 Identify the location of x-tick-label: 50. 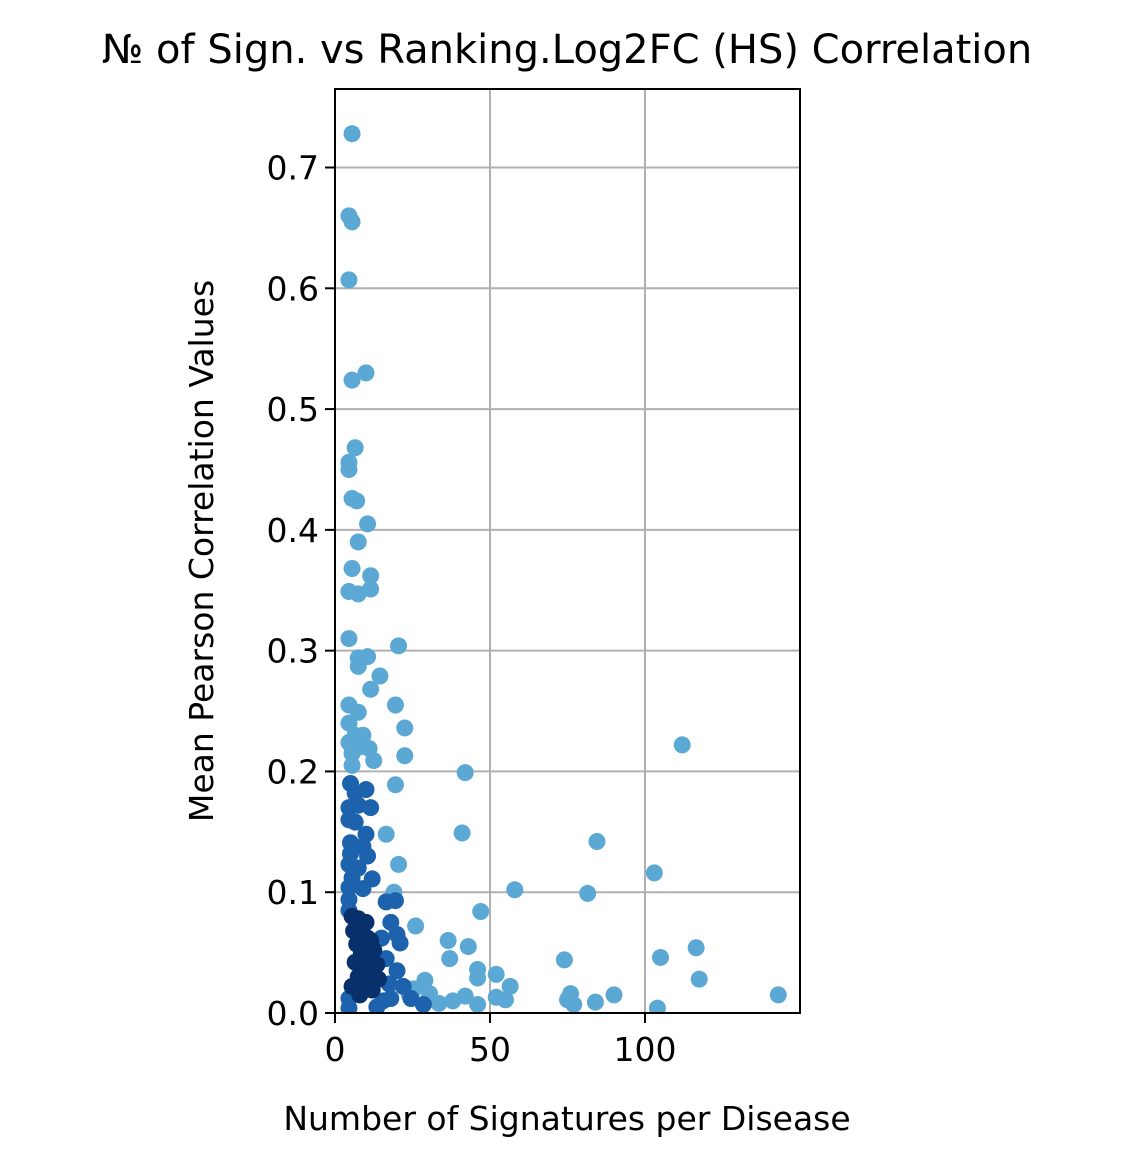
(490, 1049).